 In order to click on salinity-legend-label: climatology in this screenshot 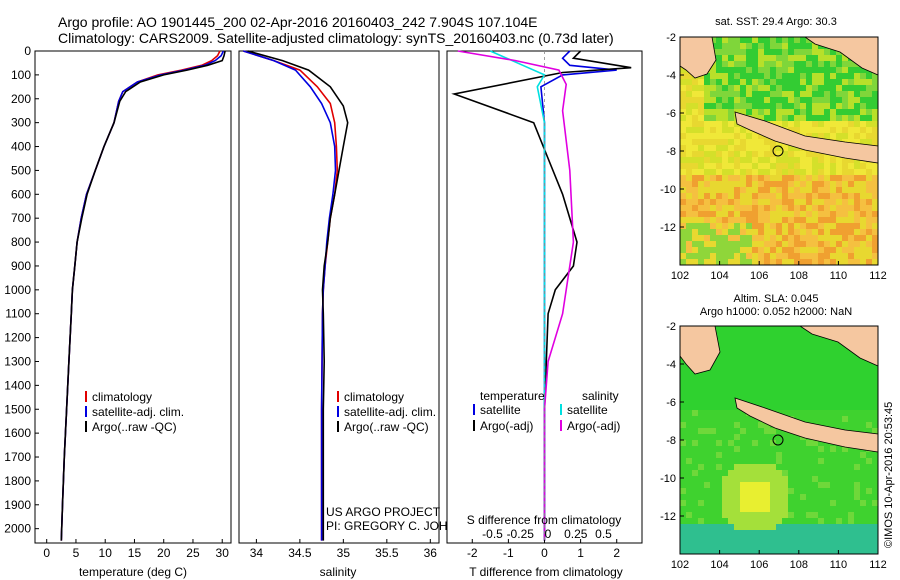, I will do `click(374, 397)`.